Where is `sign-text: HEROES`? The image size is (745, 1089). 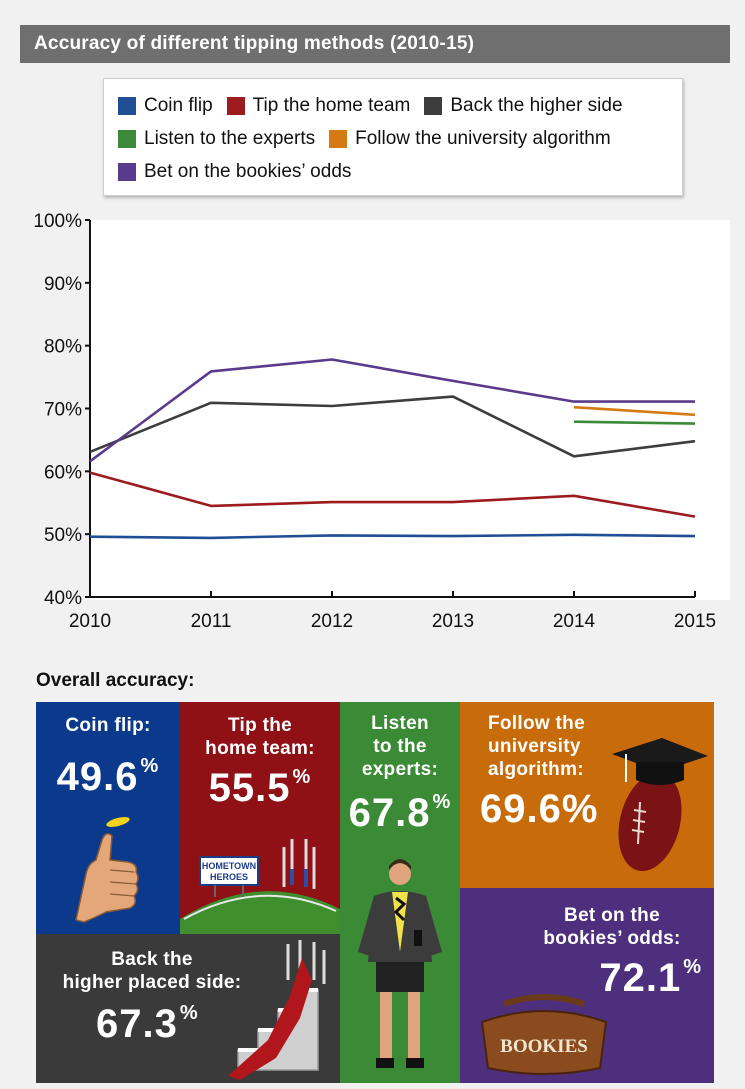
sign-text: HEROES is located at coordinates (229, 877).